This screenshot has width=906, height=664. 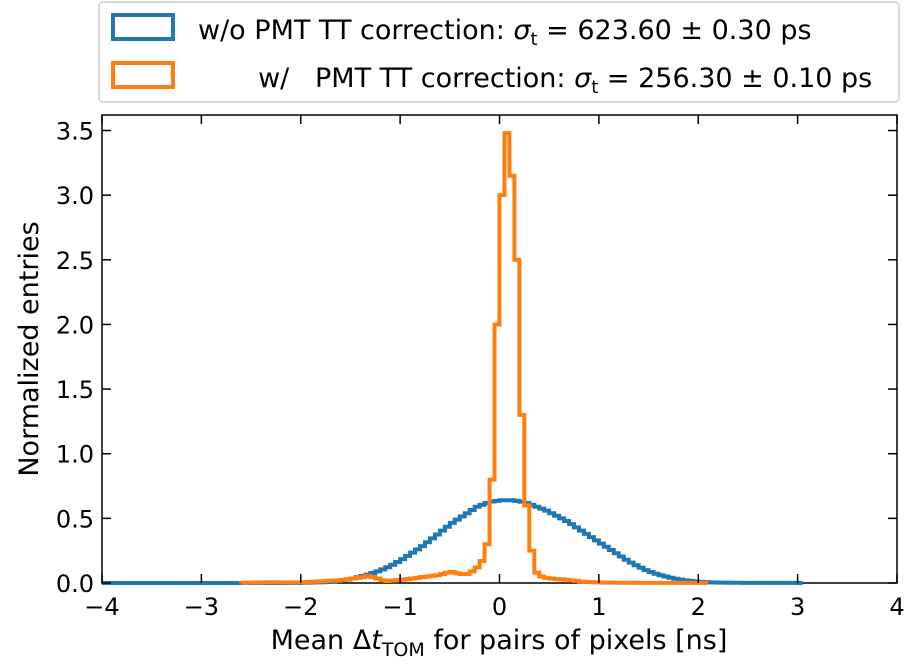 What do you see at coordinates (75, 584) in the screenshot?
I see `y-tick-label: 0.0` at bounding box center [75, 584].